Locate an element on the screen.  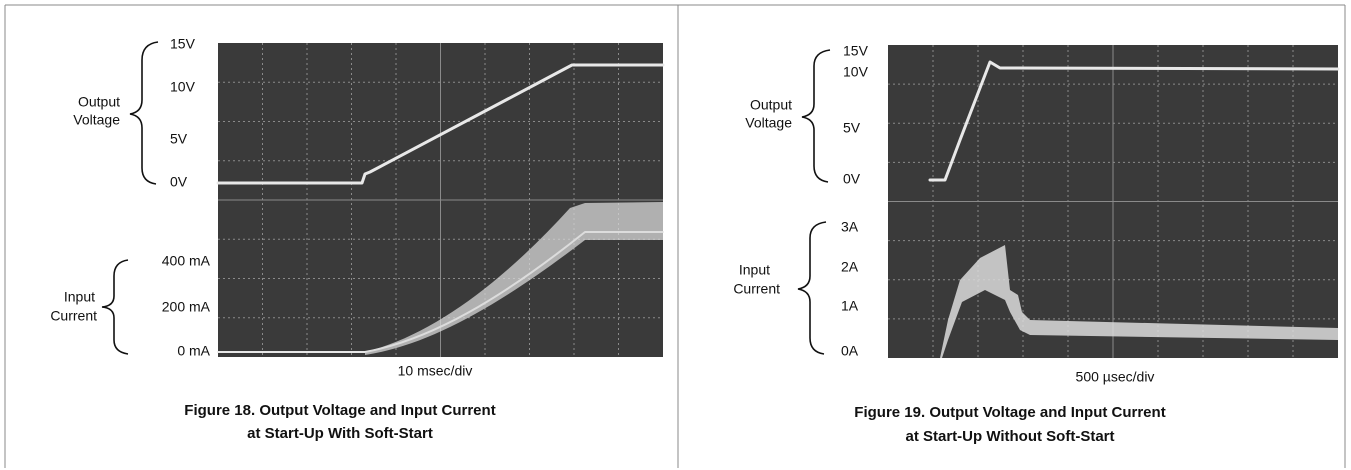
current-tick: 200 mA is located at coordinates (186, 307).